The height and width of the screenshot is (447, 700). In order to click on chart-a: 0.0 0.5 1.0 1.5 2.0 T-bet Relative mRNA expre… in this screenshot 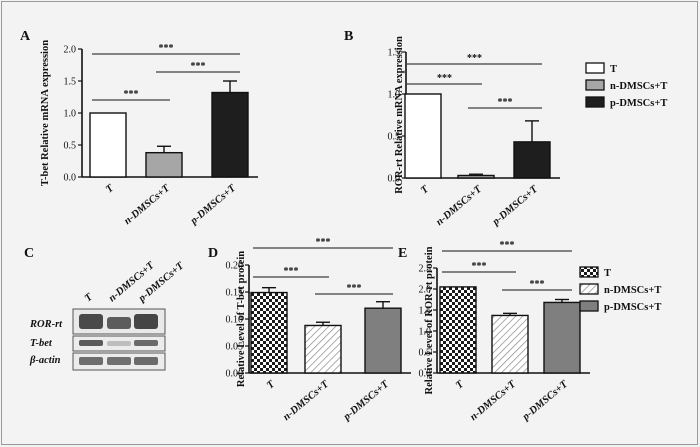, I will do `click(149, 134)`.